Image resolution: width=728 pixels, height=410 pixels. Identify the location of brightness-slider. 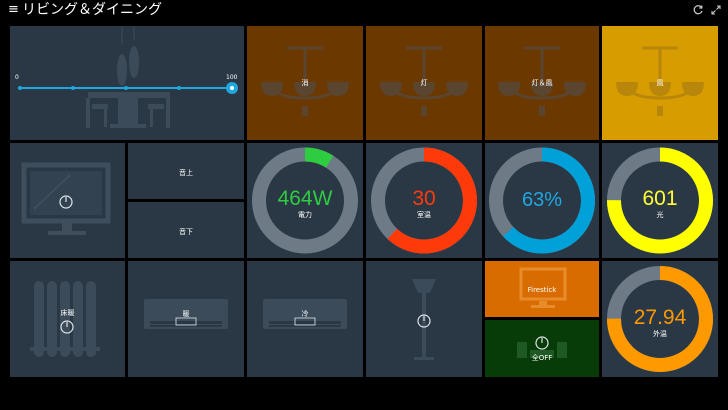
(127, 88).